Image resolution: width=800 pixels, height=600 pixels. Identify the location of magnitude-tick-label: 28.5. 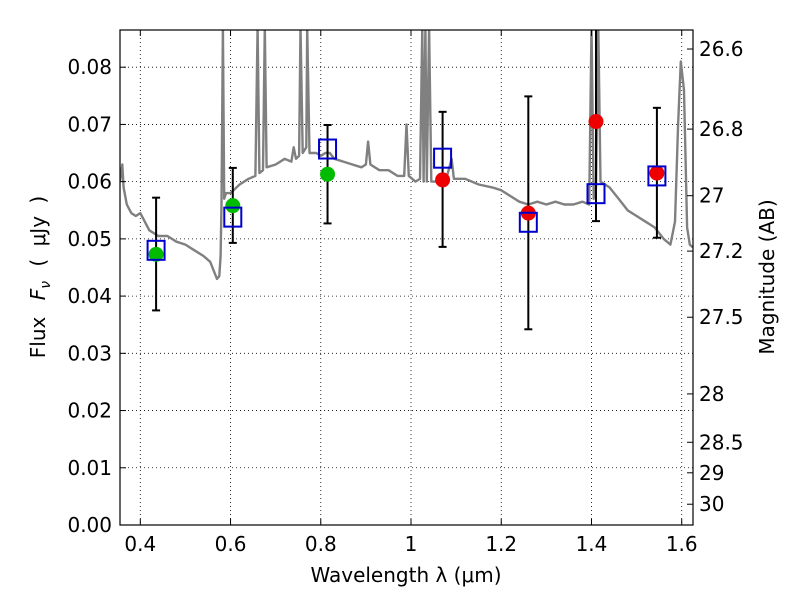
(721, 442).